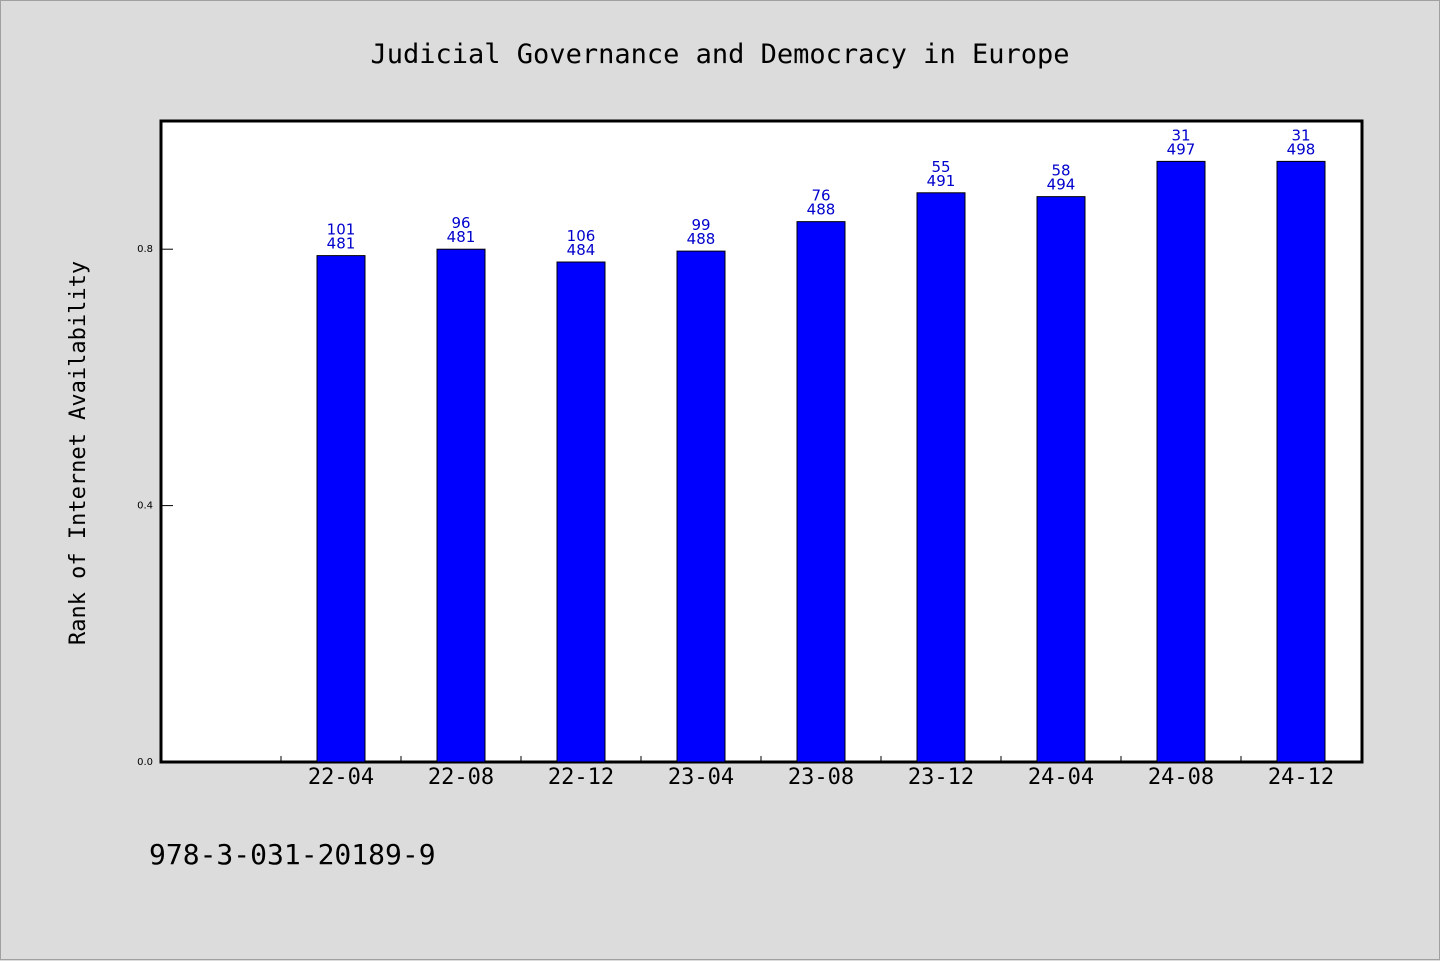 This screenshot has height=961, width=1440. Describe the element at coordinates (341, 230) in the screenshot. I see `data-label-top: 101` at that location.